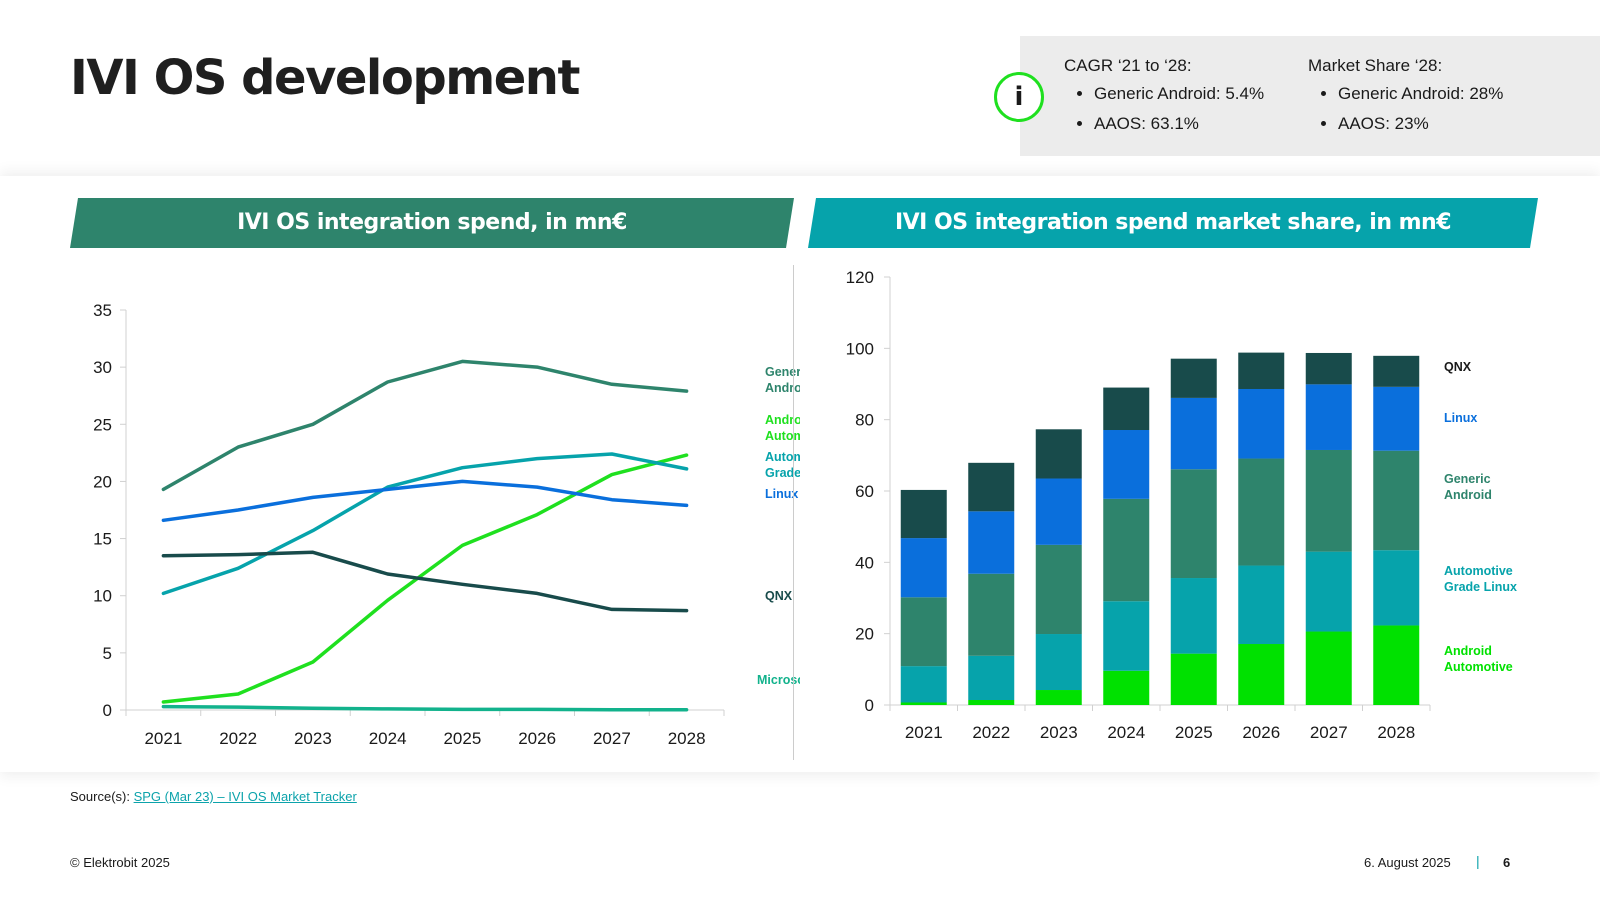 The width and height of the screenshot is (1600, 900). What do you see at coordinates (1420, 94) in the screenshot?
I see `info-share-item: Generic Android: 28%` at bounding box center [1420, 94].